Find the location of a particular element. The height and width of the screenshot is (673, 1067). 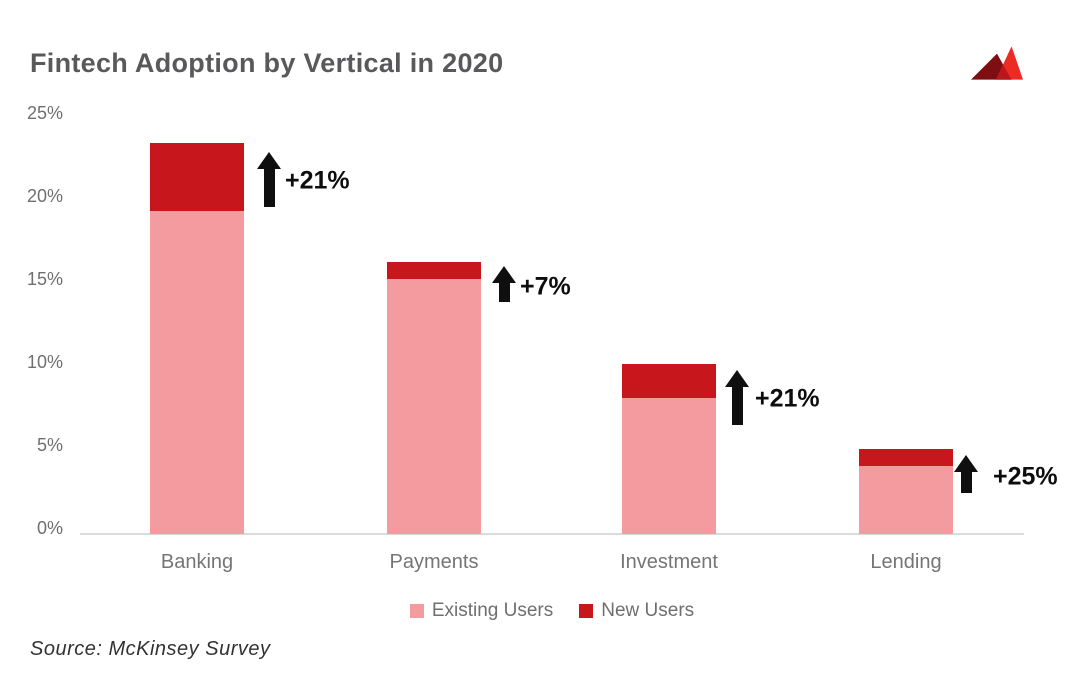

legend-item: New Users is located at coordinates (636, 611).